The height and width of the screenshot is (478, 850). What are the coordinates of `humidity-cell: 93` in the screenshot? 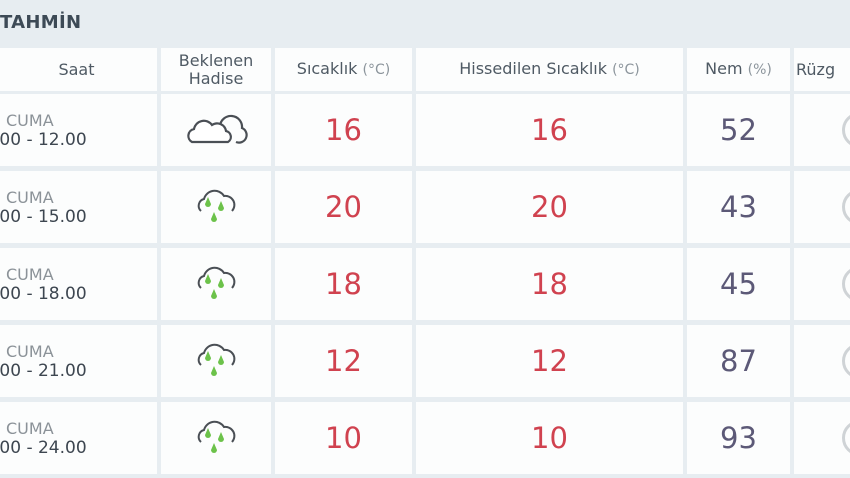 It's located at (738, 438).